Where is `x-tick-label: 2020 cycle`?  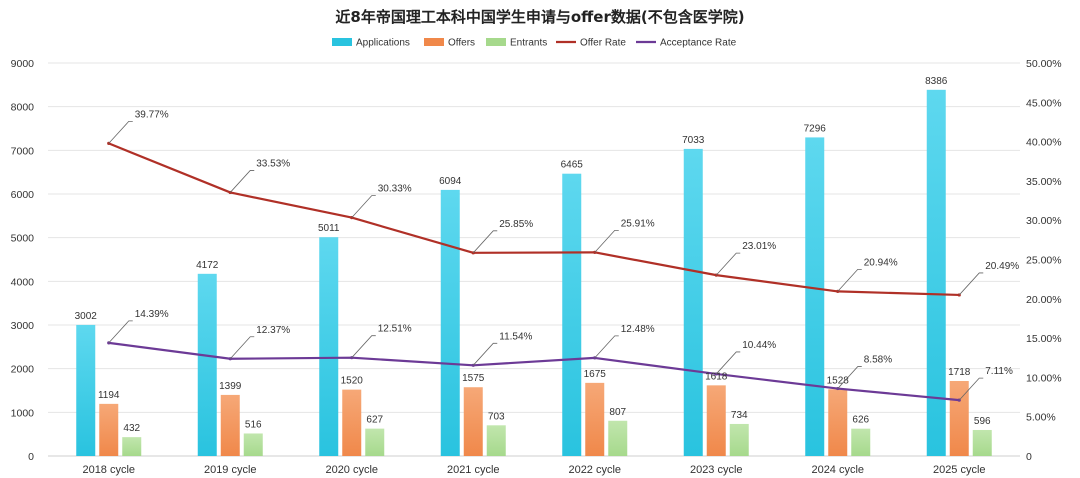 x-tick-label: 2020 cycle is located at coordinates (351, 470).